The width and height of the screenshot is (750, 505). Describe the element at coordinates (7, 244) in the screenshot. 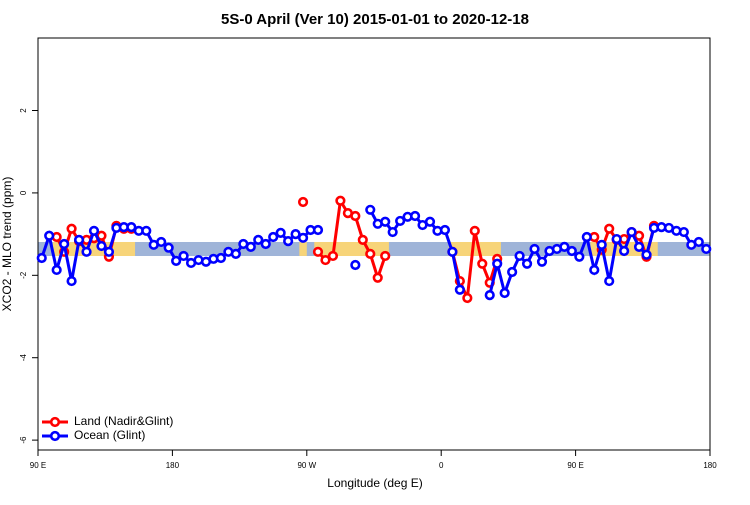

I see `y-axis-label: XCO2 - MLO trend (ppm)` at that location.